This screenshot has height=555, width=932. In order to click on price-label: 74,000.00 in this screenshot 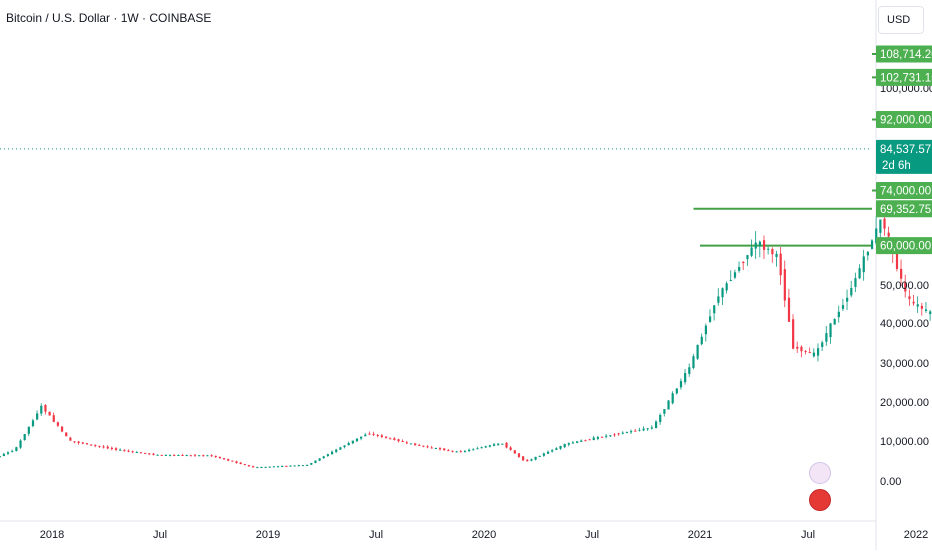, I will do `click(905, 191)`.